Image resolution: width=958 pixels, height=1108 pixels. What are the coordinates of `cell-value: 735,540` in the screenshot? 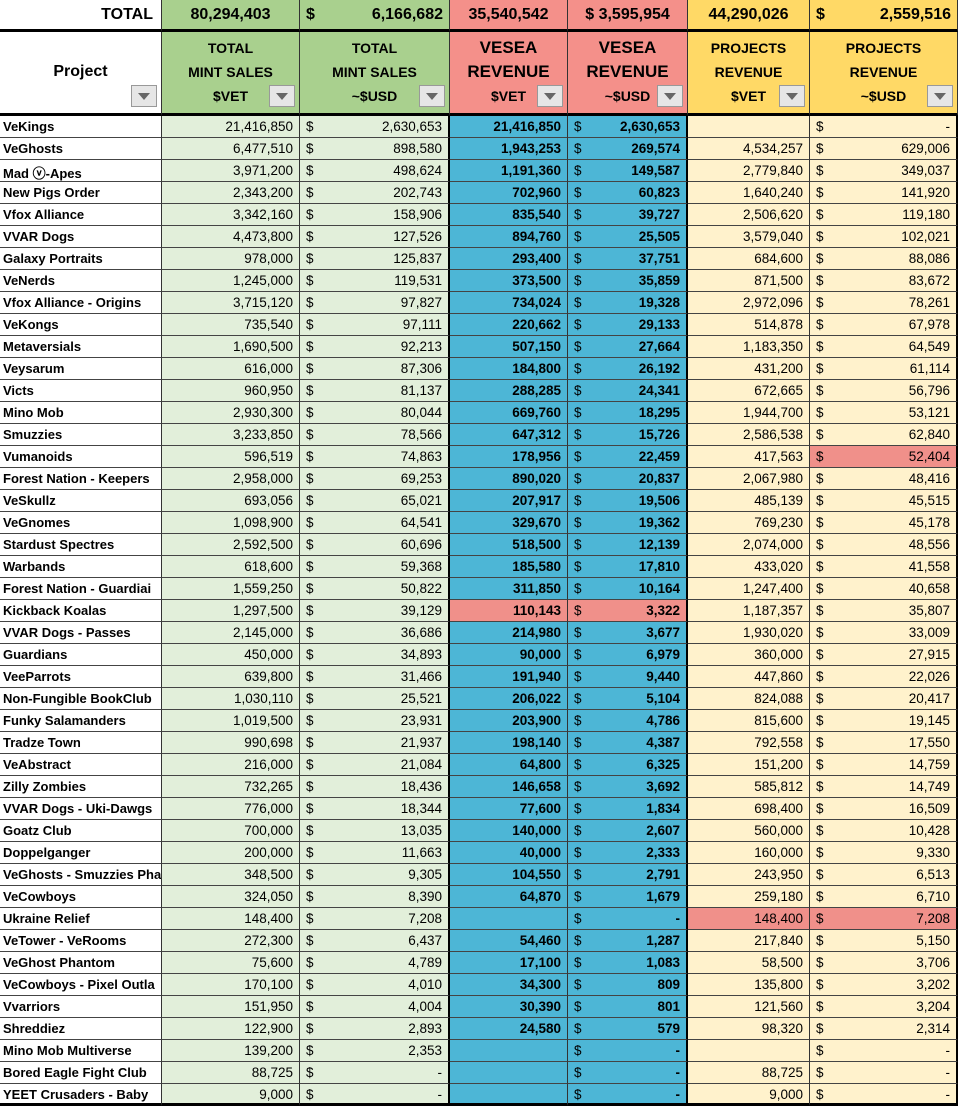 It's located at (268, 324).